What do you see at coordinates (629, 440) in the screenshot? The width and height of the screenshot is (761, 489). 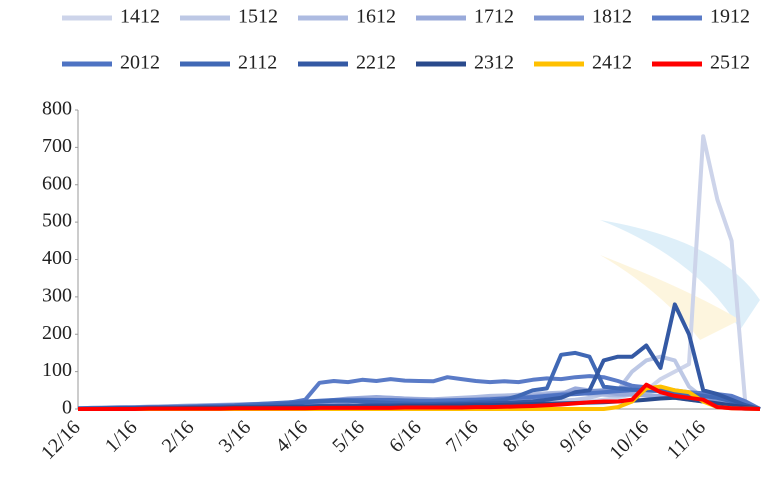 I see `x-tick-label: 10/16` at bounding box center [629, 440].